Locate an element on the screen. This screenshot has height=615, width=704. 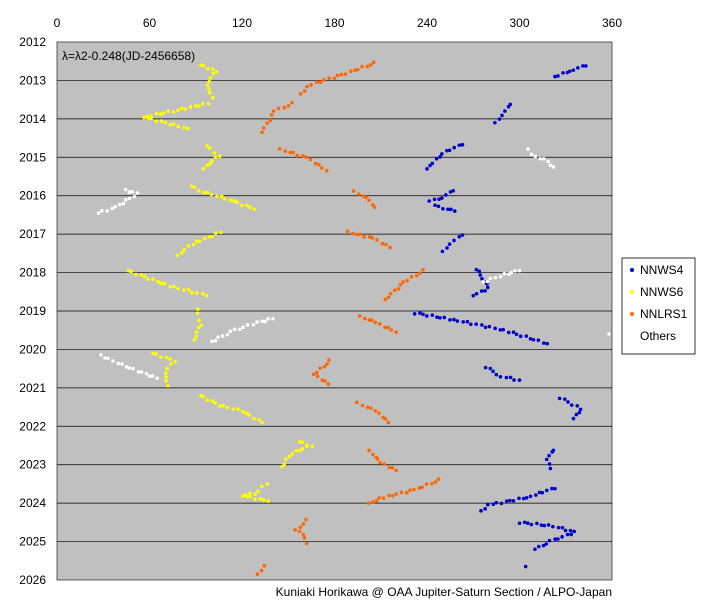
x-tick-label: 300 is located at coordinates (519, 23).